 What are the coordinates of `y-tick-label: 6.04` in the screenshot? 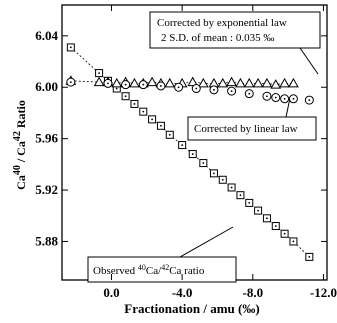 It's located at (46, 35).